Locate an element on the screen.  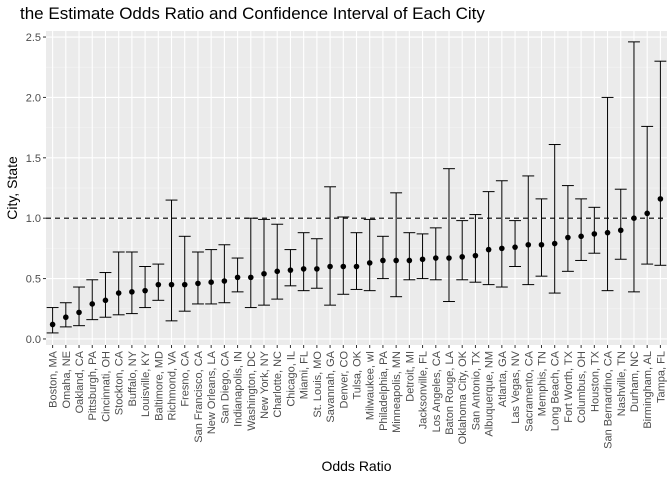
x-tick-label: Nashville, TN is located at coordinates (622, 383).